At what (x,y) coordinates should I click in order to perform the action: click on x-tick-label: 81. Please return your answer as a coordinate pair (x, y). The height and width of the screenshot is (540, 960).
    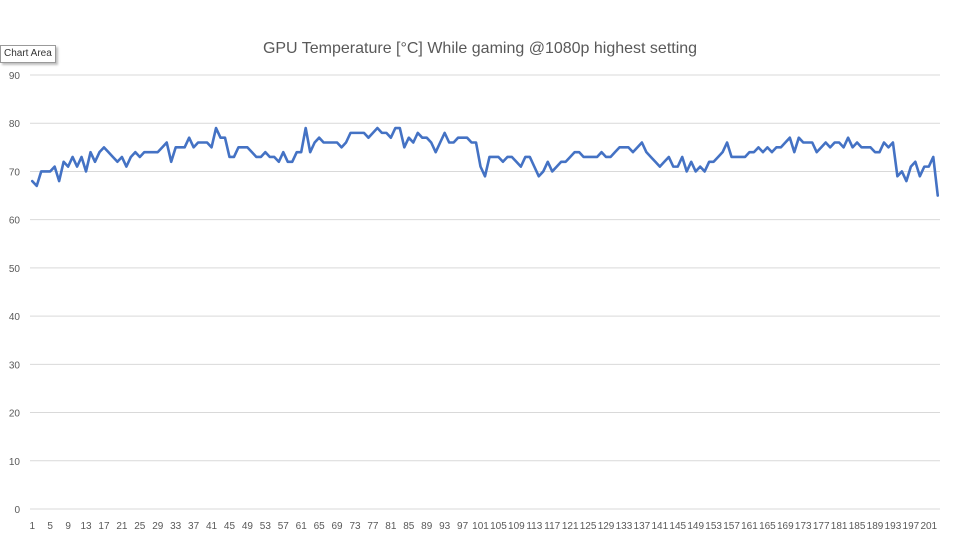
    Looking at the image, I should click on (391, 526).